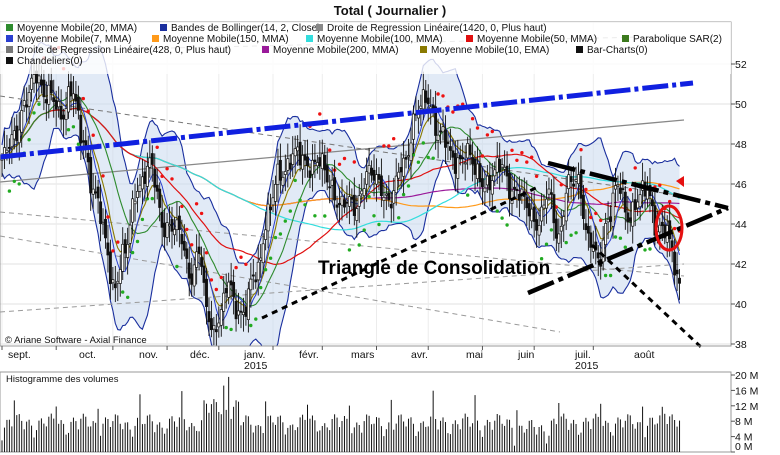  Describe the element at coordinates (677, 39) in the screenshot. I see `legend-label: Parabolique SAR(2)` at that location.